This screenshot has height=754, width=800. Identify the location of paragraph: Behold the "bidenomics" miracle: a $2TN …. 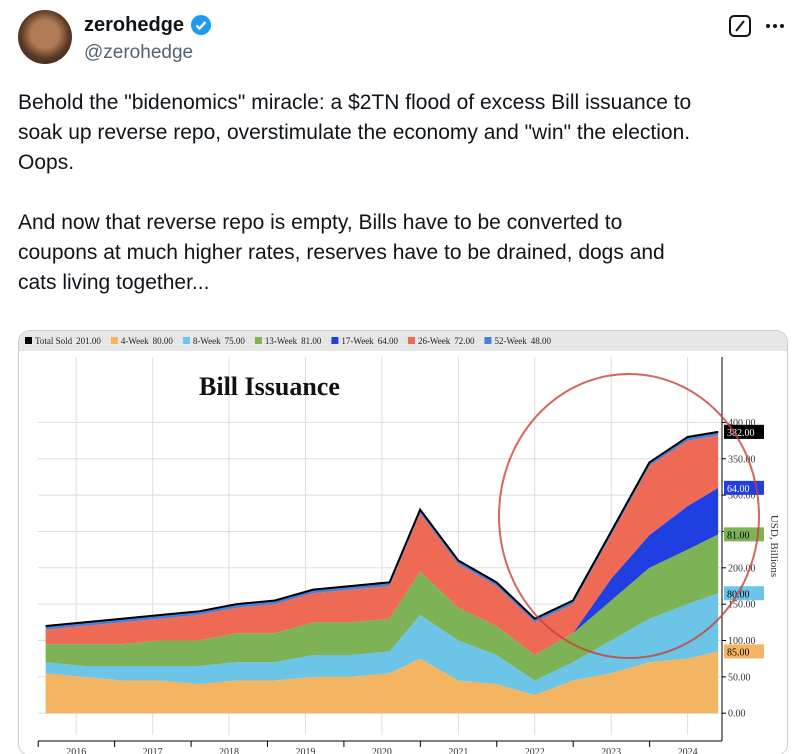
(354, 133).